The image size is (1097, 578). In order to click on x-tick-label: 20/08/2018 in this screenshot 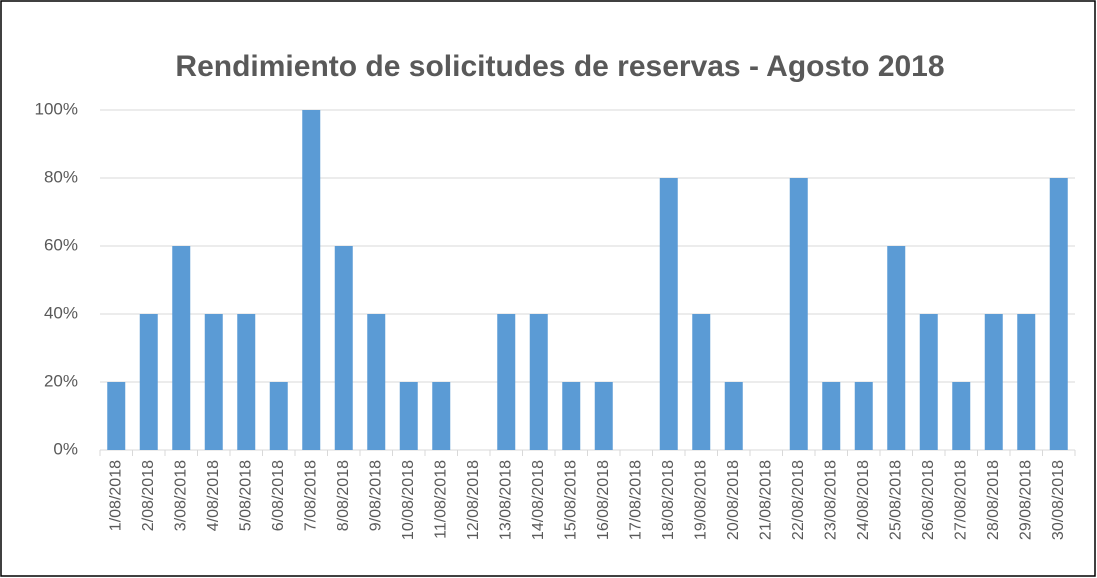, I will do `click(733, 500)`.